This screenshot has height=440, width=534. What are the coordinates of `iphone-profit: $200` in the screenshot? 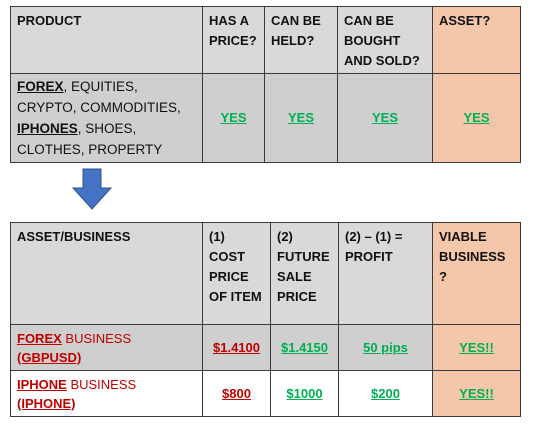 It's located at (385, 393).